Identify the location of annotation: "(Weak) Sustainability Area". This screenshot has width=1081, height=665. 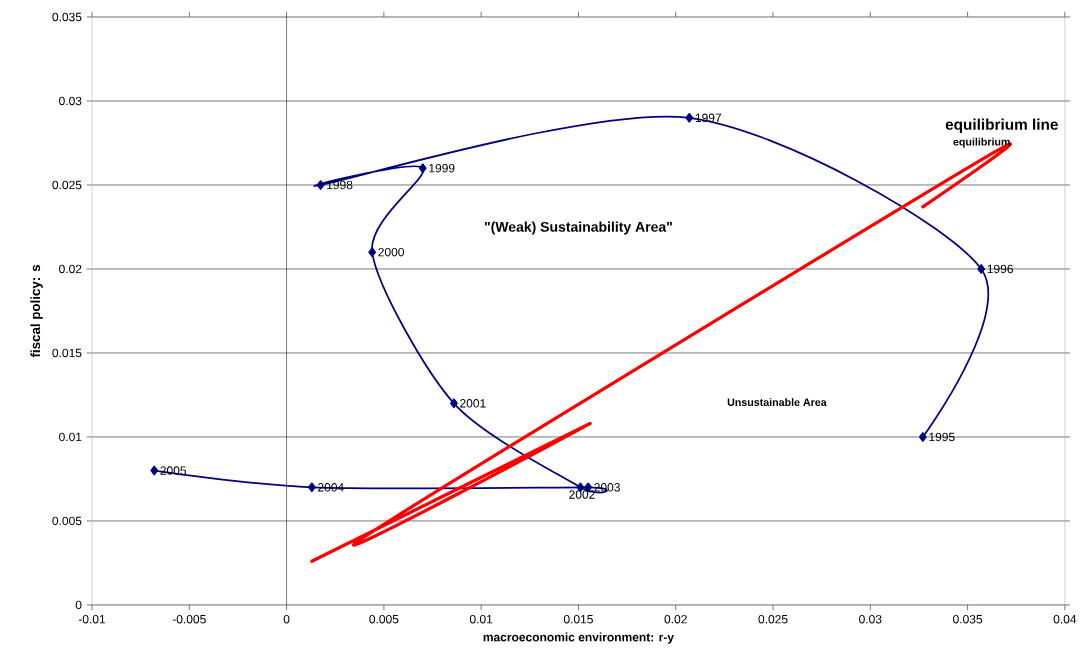
(578, 228).